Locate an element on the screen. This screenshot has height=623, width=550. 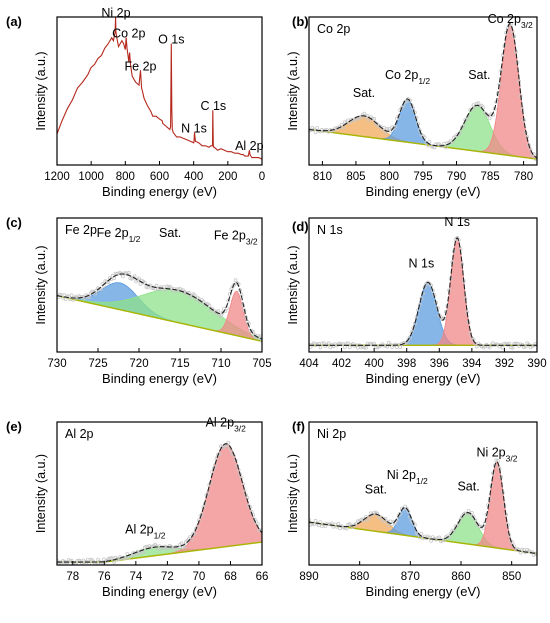
peak-annotation: C 1s is located at coordinates (213, 106).